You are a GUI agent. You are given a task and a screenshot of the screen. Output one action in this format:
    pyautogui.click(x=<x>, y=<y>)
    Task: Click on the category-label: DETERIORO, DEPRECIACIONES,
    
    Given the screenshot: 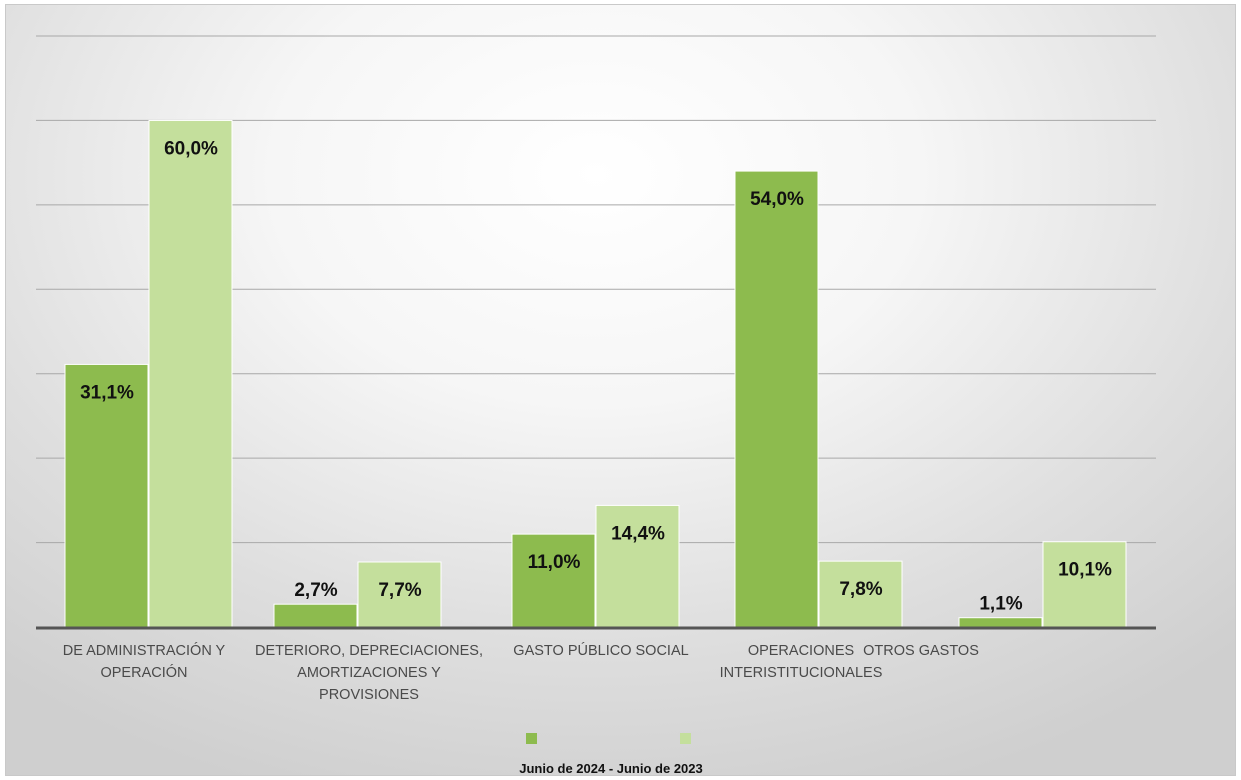 What is the action you would take?
    pyautogui.click(x=369, y=651)
    